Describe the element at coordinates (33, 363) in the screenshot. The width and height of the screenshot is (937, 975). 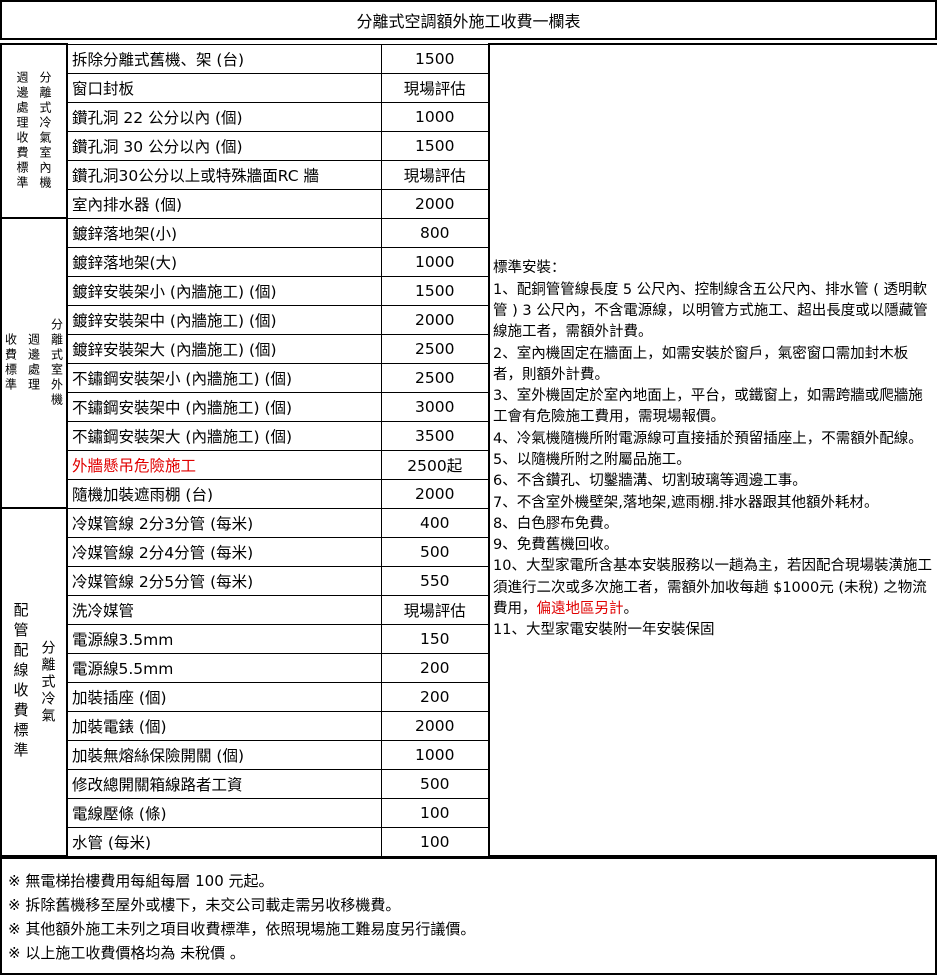
I see `group-label-text: 週邊處理` at that location.